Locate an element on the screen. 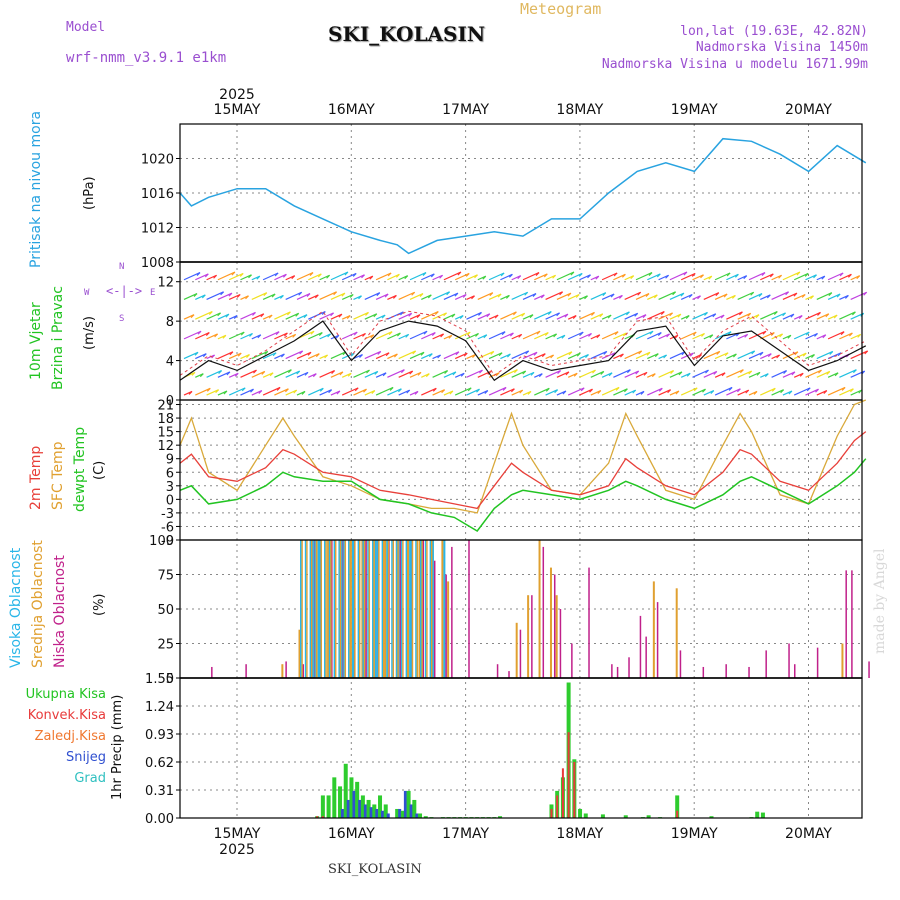 The width and height of the screenshot is (900, 900). cloud-tick-label: 25 is located at coordinates (165, 645).